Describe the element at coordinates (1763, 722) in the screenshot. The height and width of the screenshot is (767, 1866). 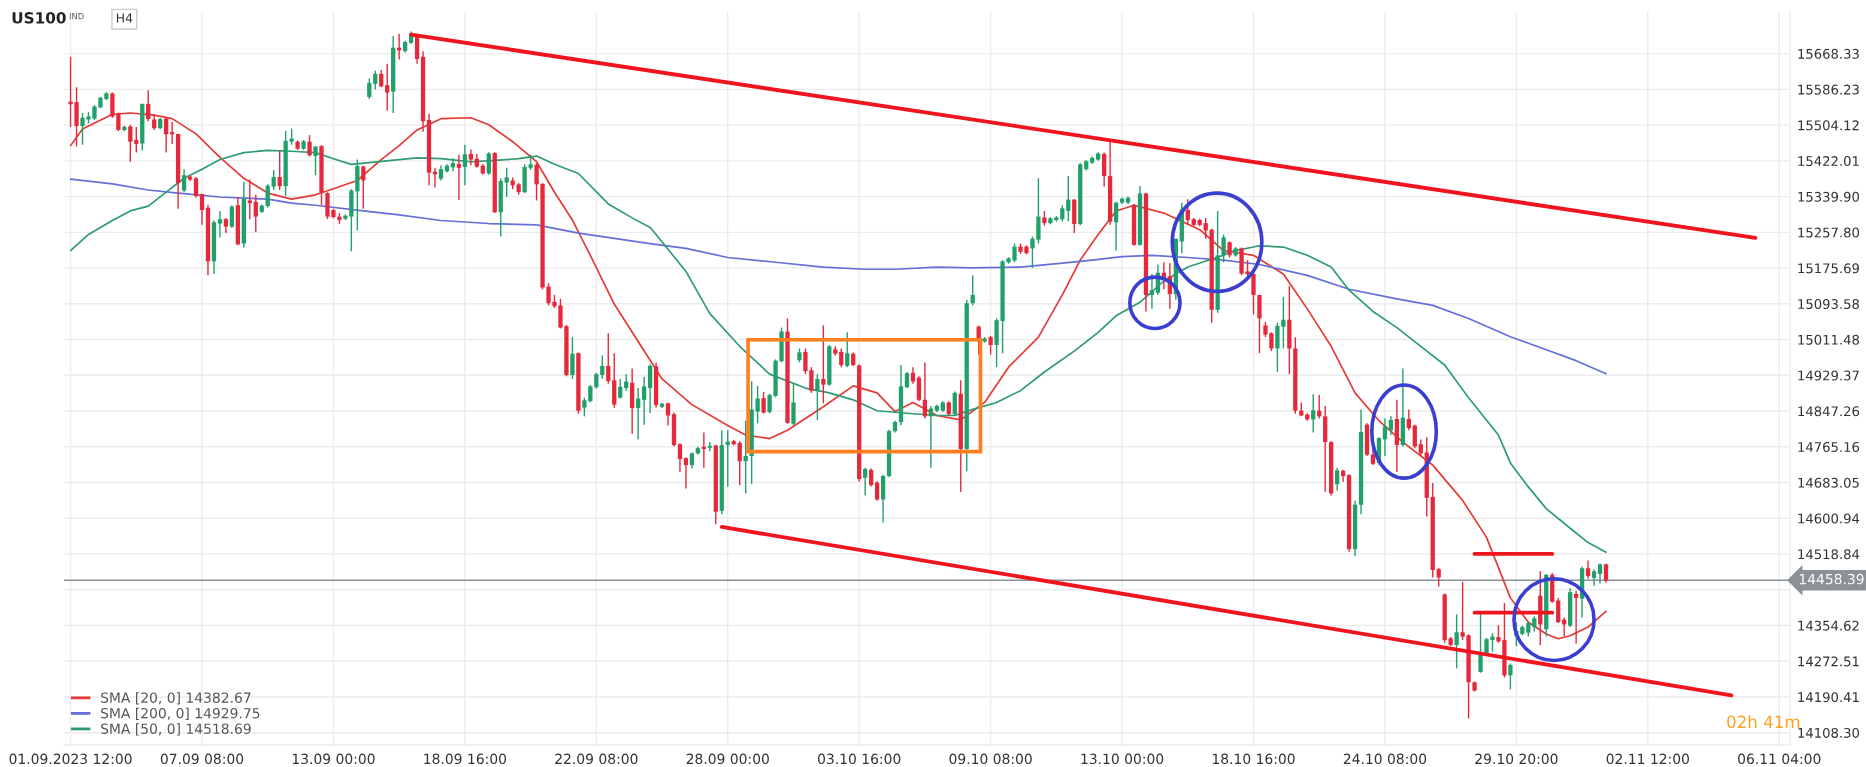
I see `annotation: 02h 41m` at that location.